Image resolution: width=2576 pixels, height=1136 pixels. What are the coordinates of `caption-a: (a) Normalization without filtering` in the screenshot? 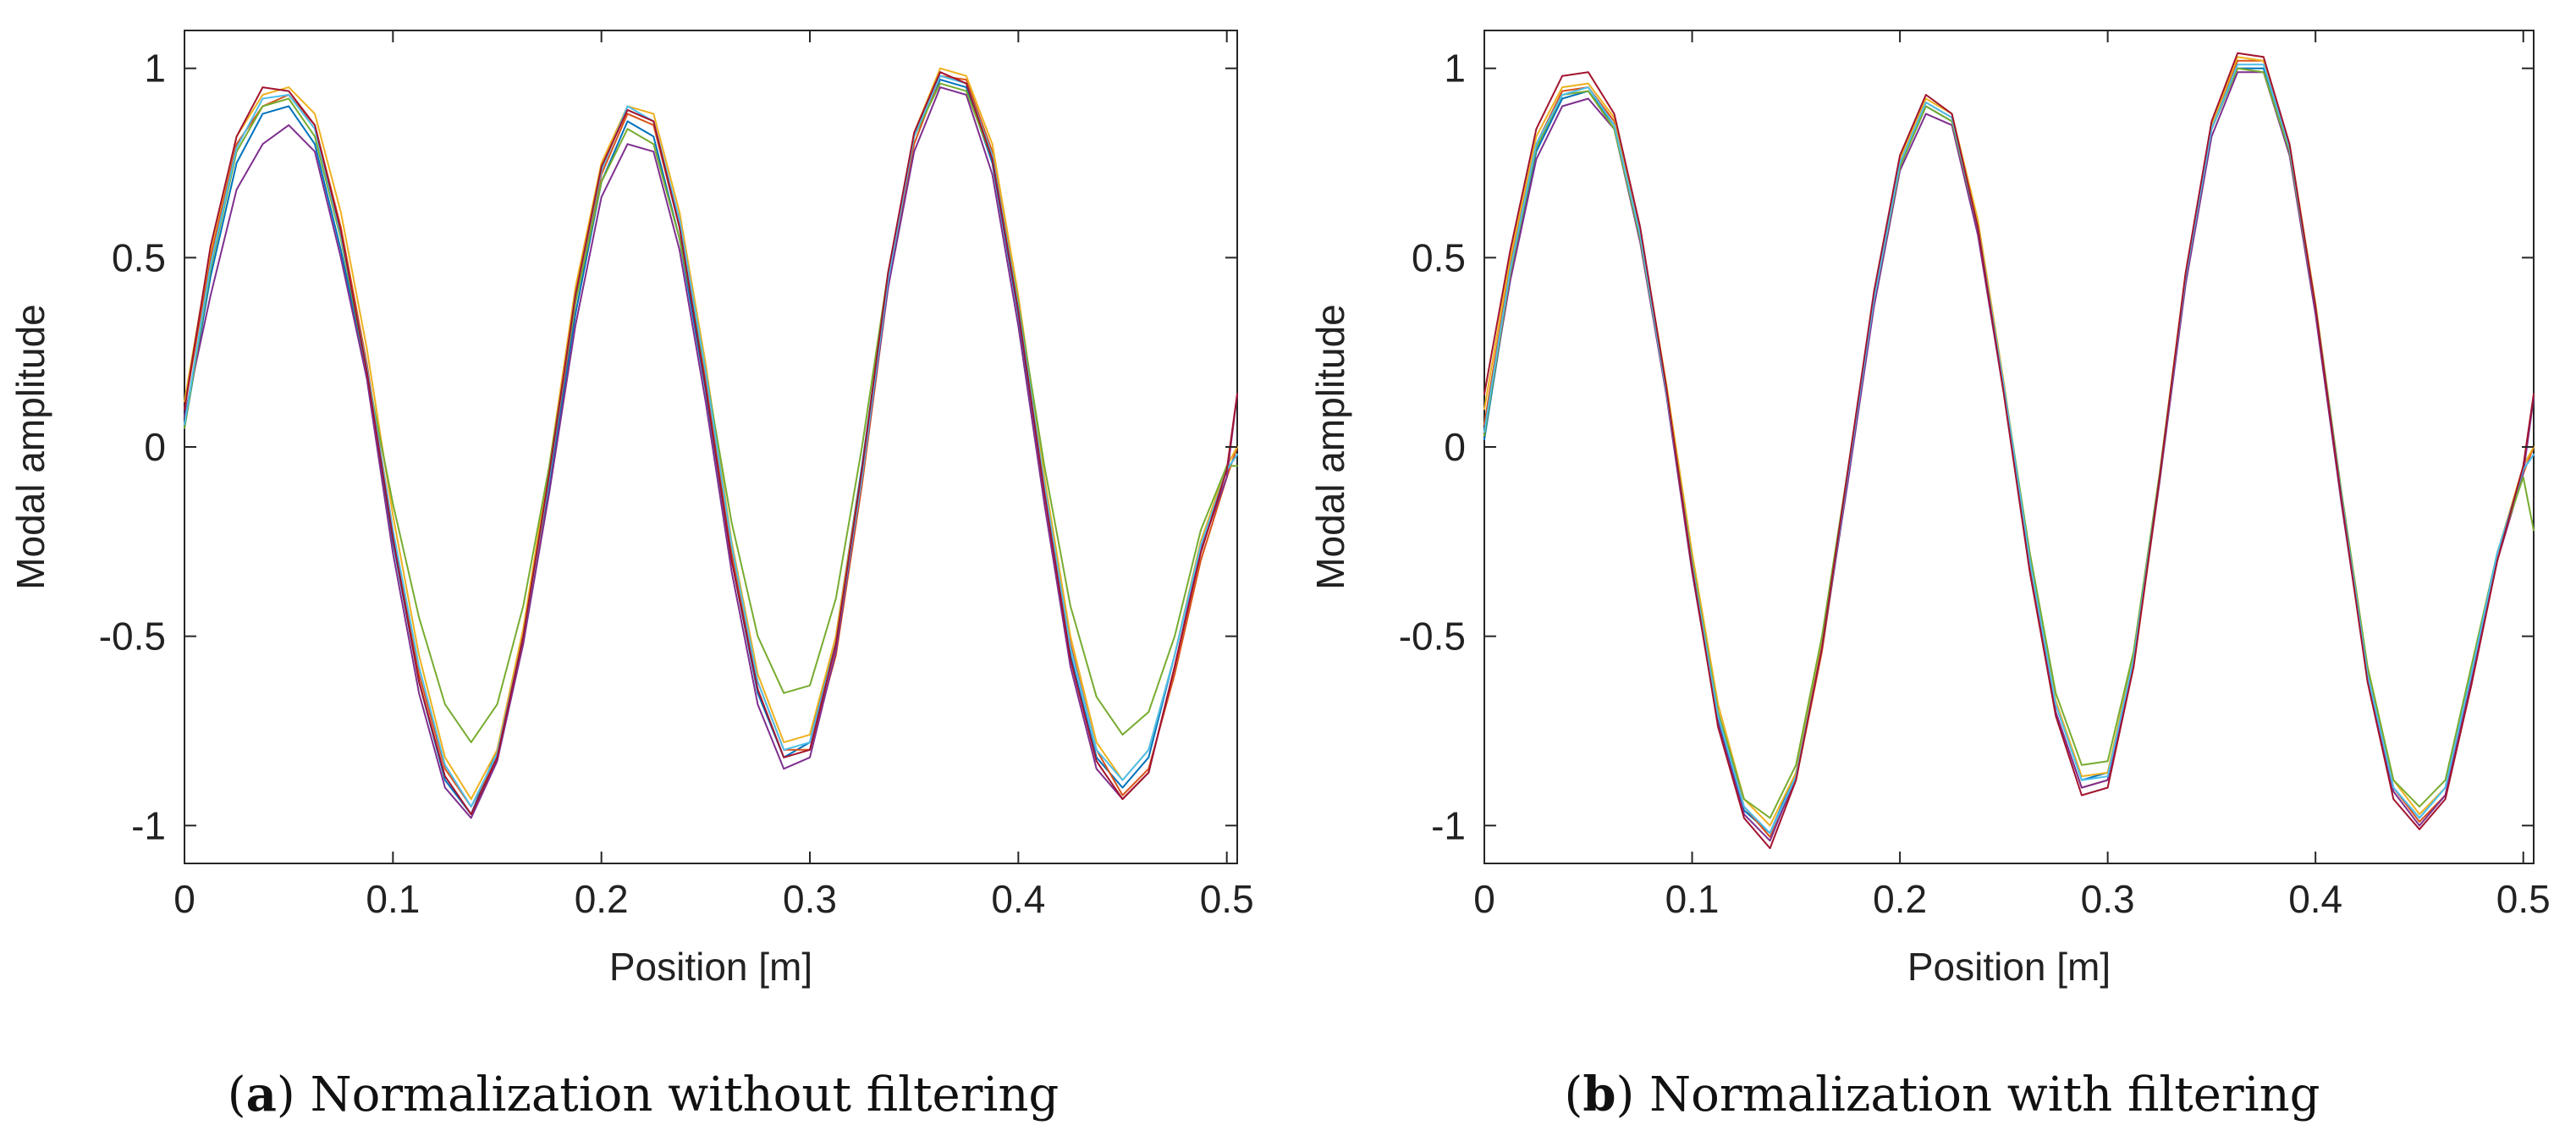 It's located at (644, 1094).